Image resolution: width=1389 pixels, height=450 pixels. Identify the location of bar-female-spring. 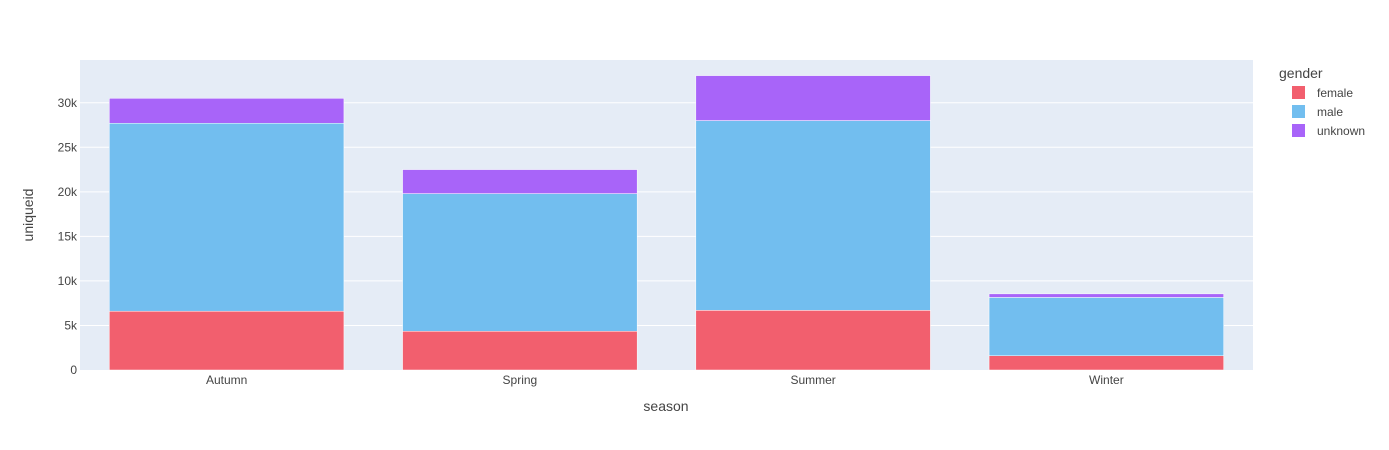
(520, 351).